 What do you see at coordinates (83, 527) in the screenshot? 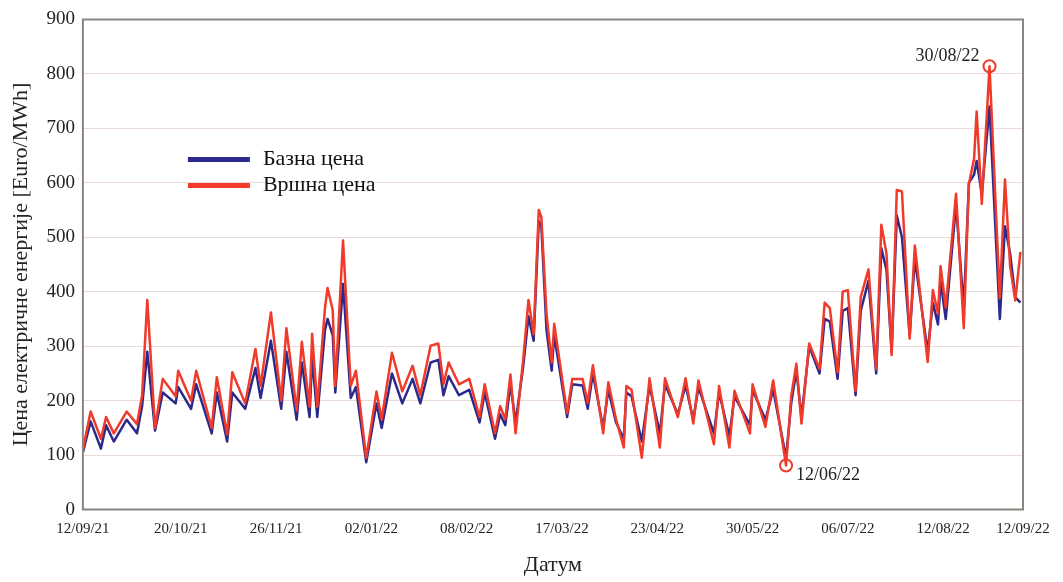
I see `x-tick-label: 12/09/21` at bounding box center [83, 527].